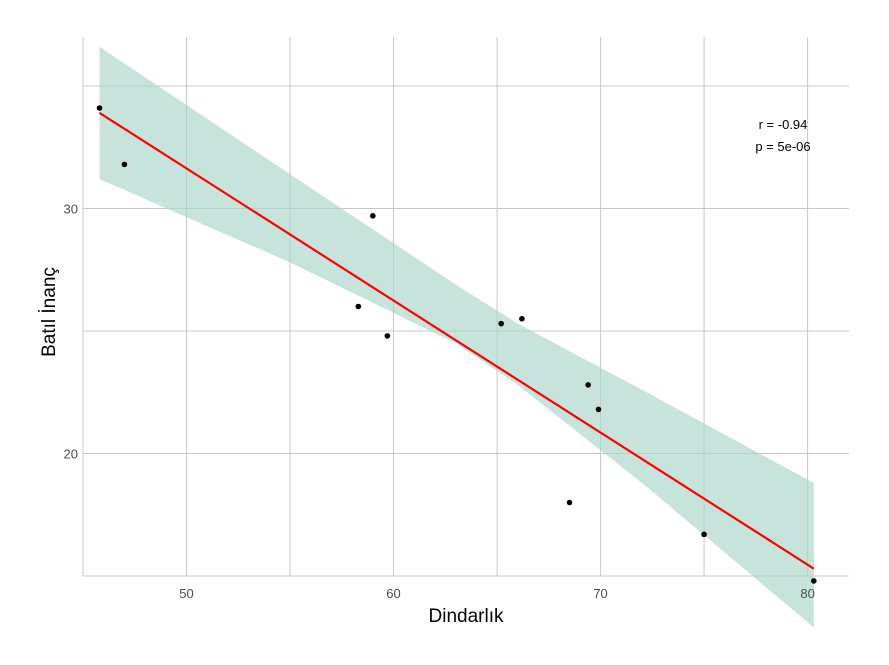  I want to click on y-axis-title: Batıl İnanç, so click(49, 312).